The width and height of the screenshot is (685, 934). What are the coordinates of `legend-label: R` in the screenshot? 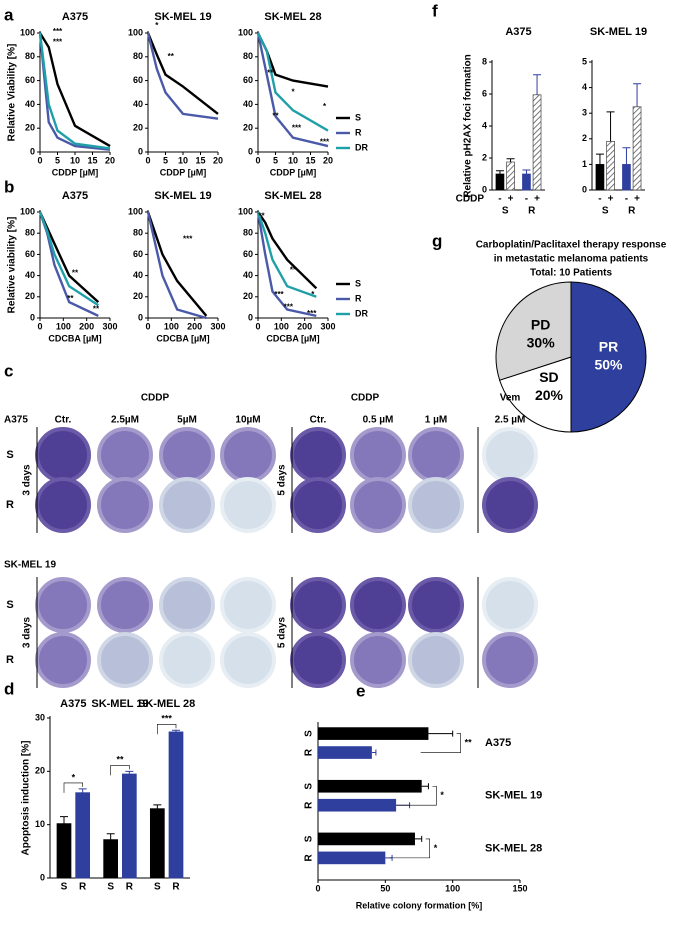 It's located at (358, 132).